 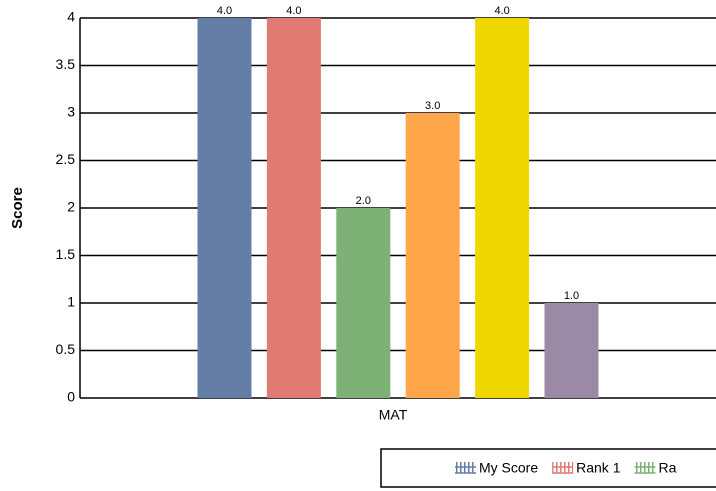 What do you see at coordinates (71, 17) in the screenshot?
I see `y-tick-label: 4` at bounding box center [71, 17].